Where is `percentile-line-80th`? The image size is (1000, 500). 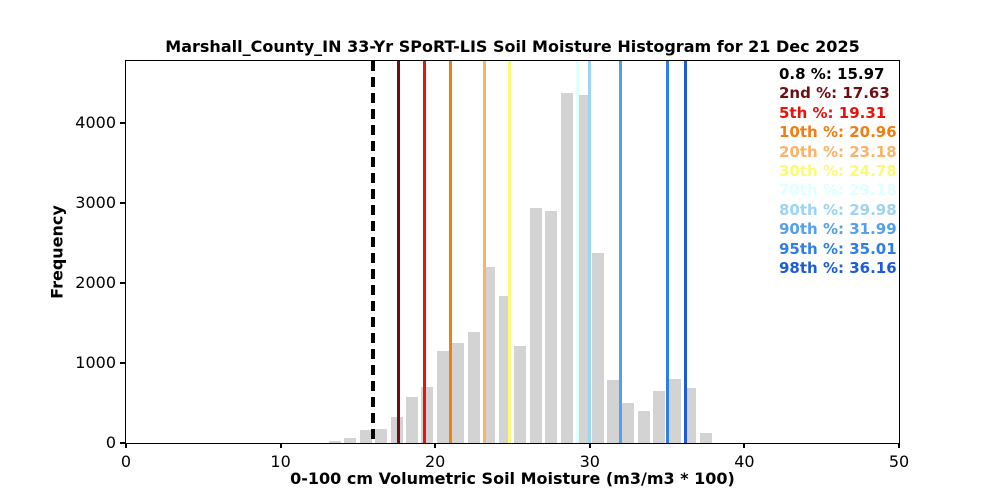
percentile-line-80th is located at coordinates (589, 252).